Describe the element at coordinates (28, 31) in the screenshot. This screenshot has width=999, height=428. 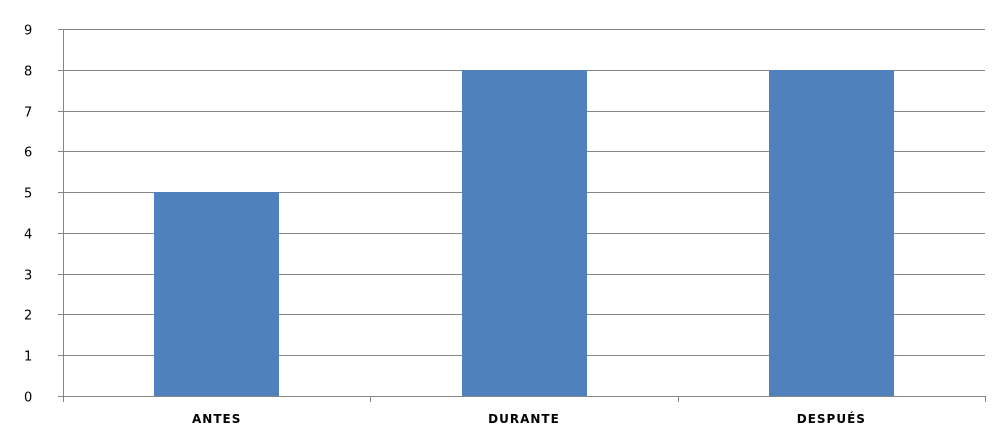
I see `y-tick-label-9: 9` at that location.